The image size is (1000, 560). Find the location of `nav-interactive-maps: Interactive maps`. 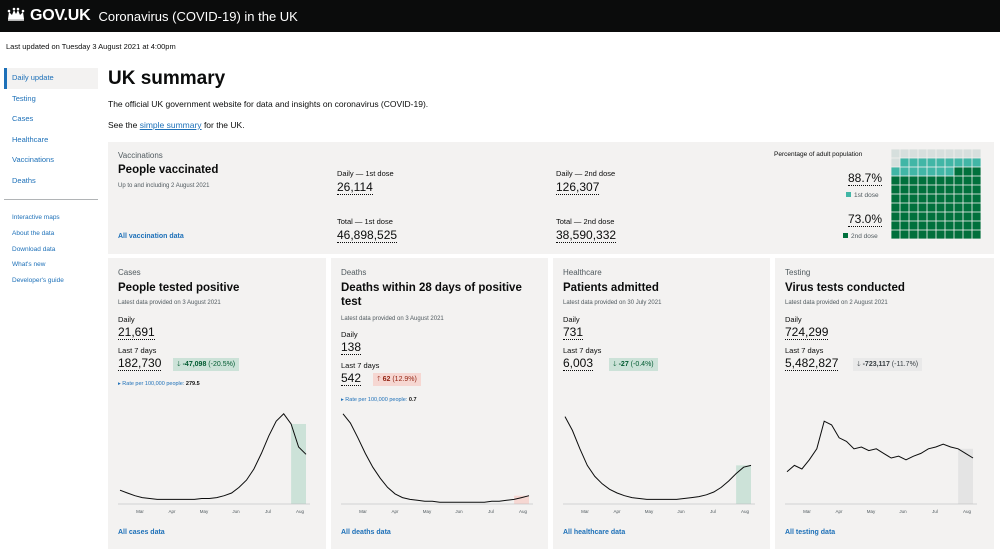

nav-interactive-maps: Interactive maps is located at coordinates (36, 217).